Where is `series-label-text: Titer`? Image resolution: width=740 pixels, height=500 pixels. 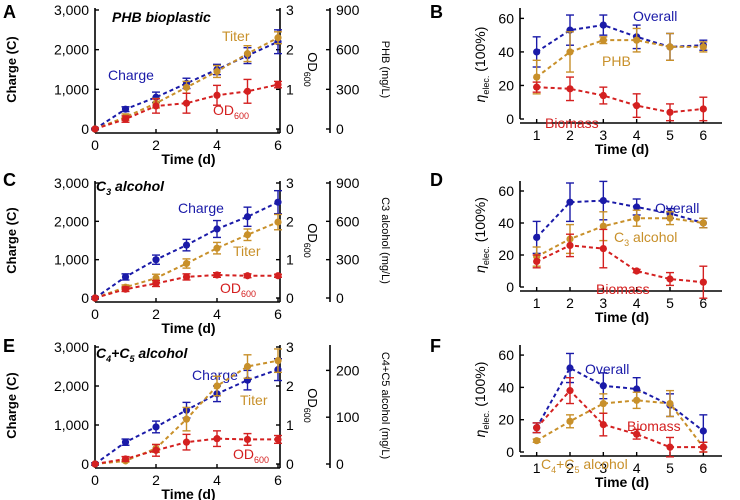 series-label-text: Titer is located at coordinates (254, 400).